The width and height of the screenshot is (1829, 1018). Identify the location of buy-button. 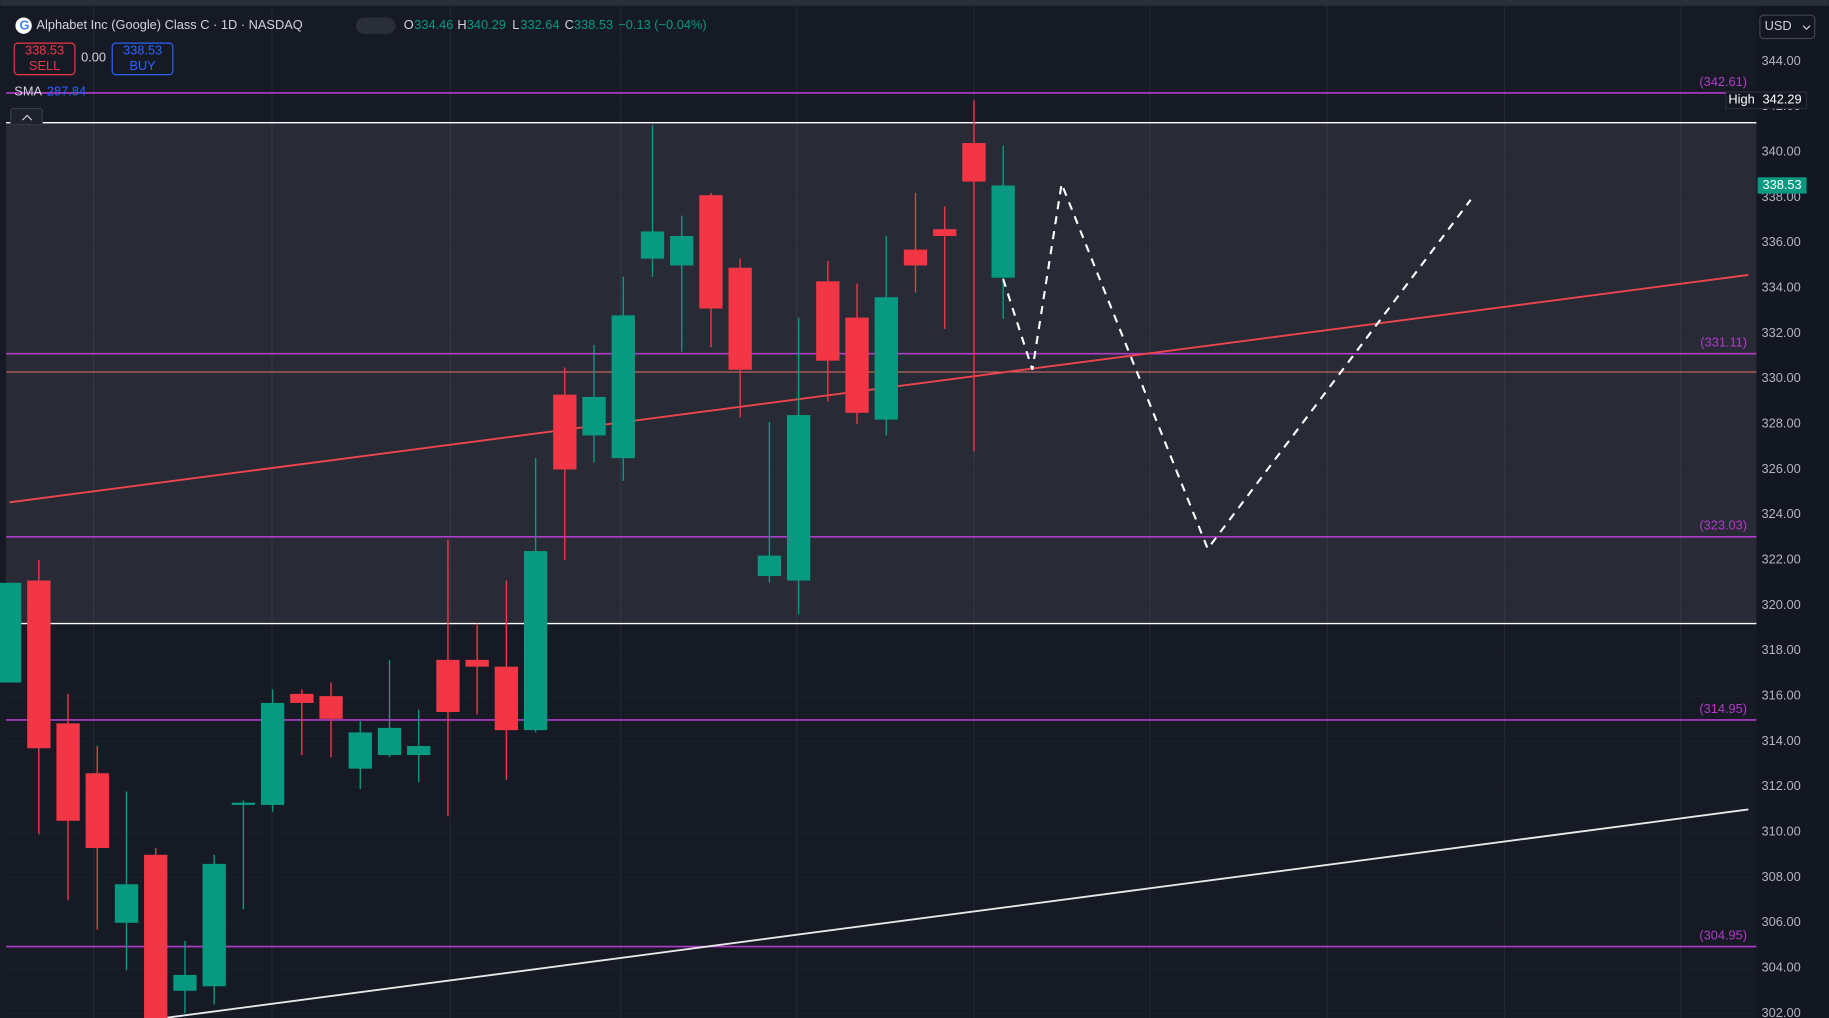
(142, 59).